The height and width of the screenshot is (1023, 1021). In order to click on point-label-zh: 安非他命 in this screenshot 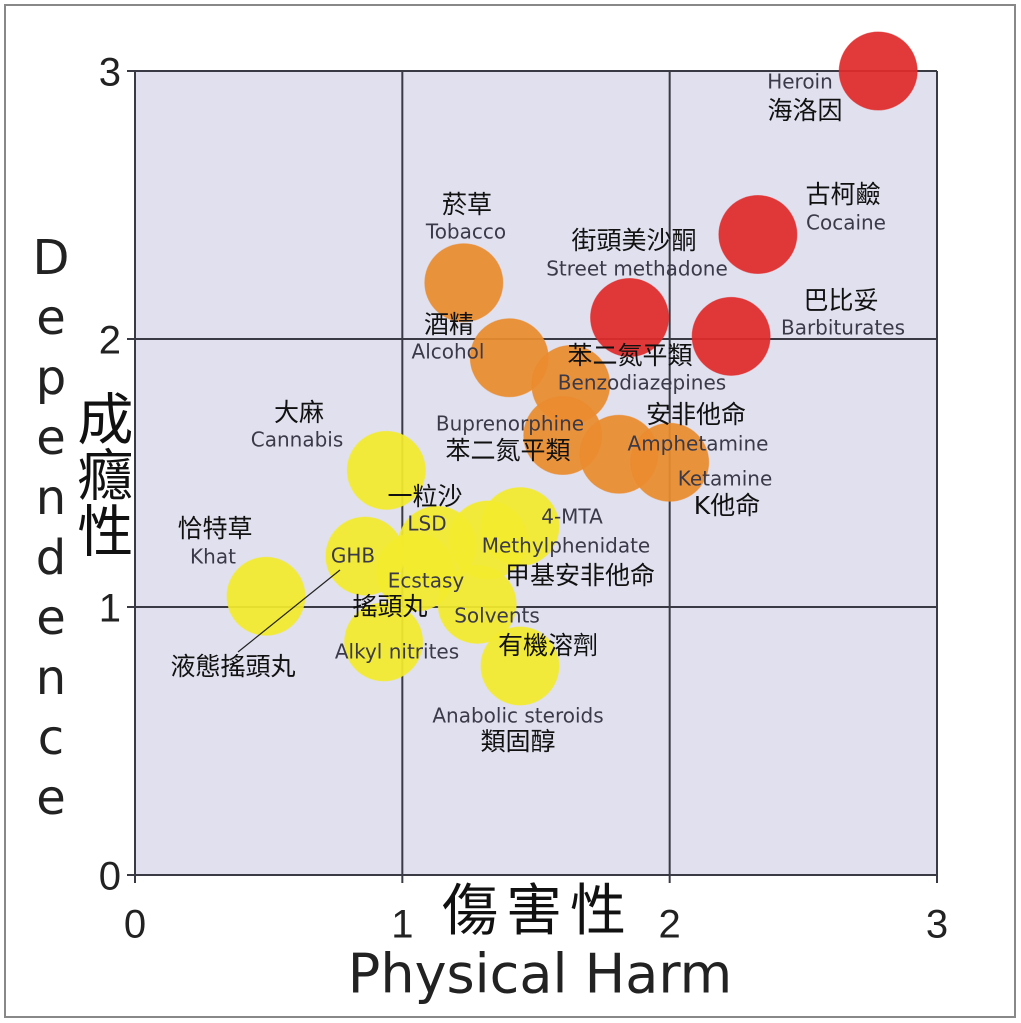, I will do `click(696, 414)`.